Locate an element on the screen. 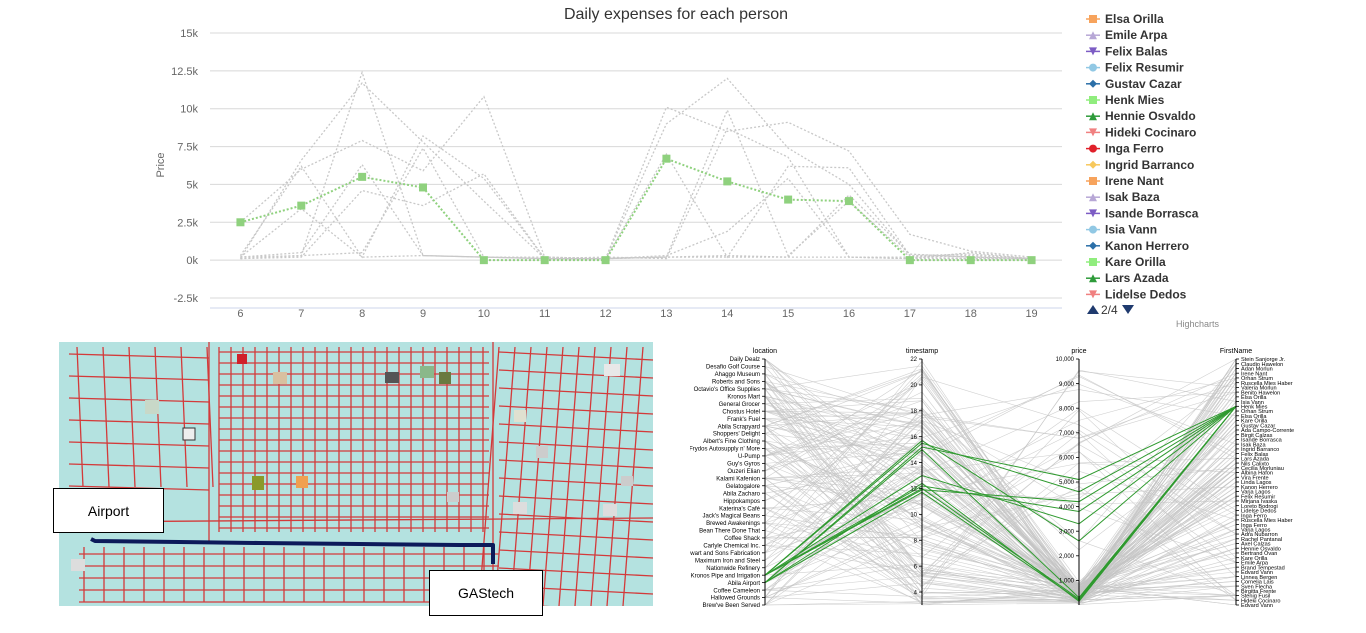 This screenshot has width=1366, height=633. legend-item: Isak Baza is located at coordinates (1123, 197).